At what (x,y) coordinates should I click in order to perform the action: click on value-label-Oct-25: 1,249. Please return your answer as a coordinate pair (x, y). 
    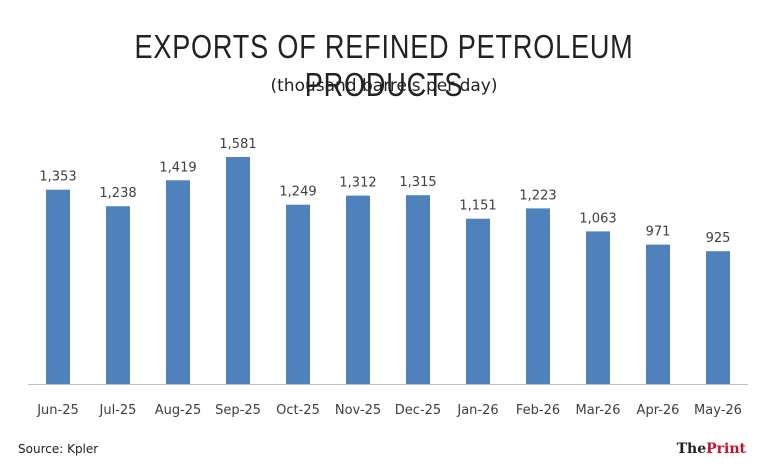
    Looking at the image, I should click on (297, 192).